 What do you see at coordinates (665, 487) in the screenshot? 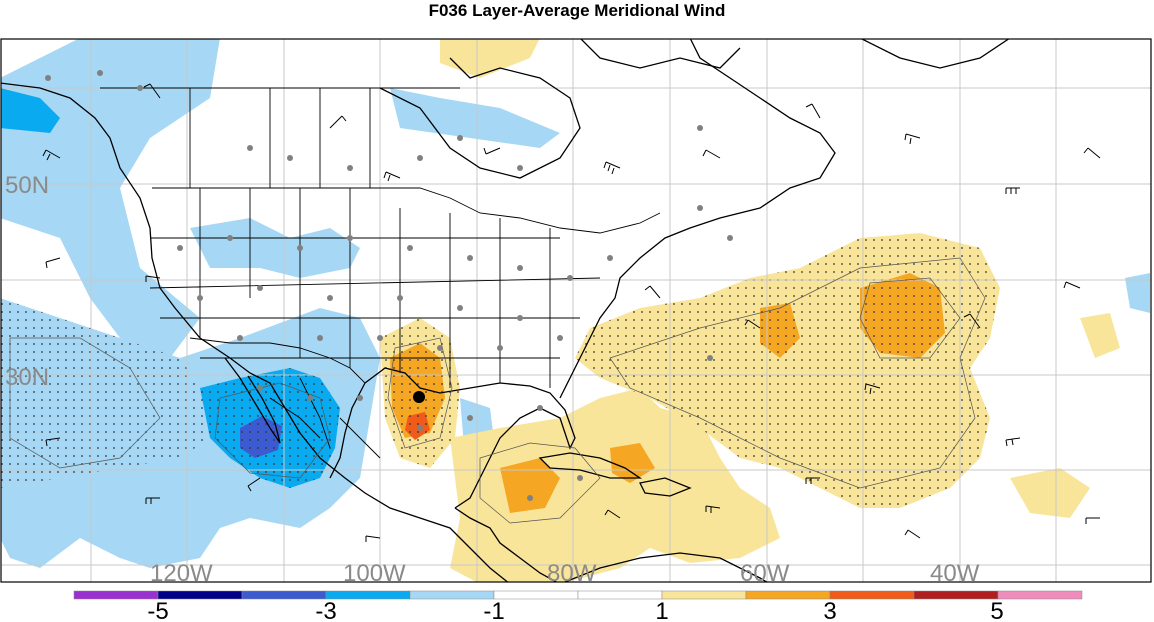
I see `coast-hispaniola` at bounding box center [665, 487].